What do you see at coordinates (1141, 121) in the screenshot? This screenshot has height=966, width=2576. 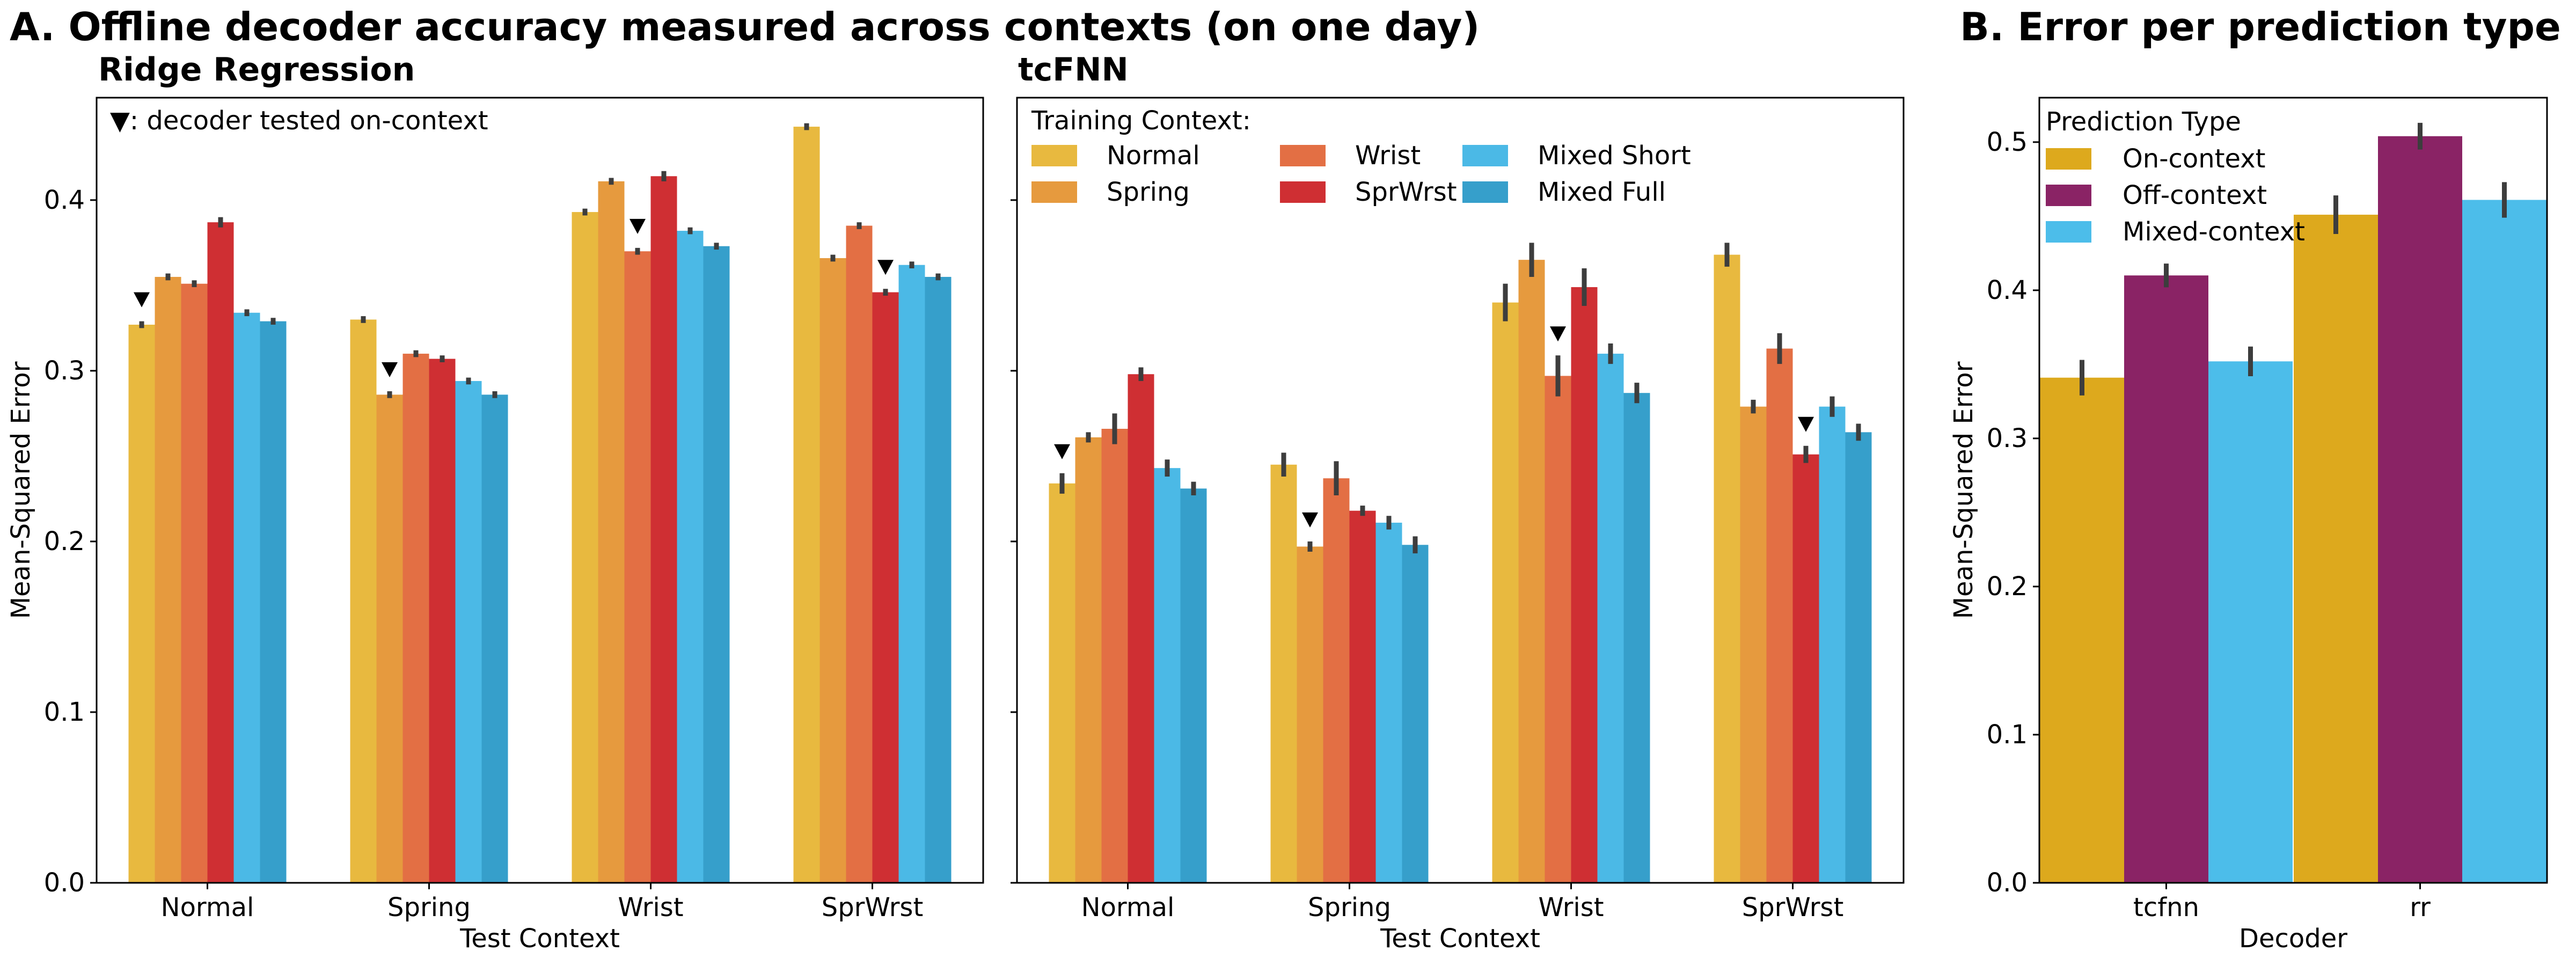 I see `training-context-legend-title: Training Context:` at bounding box center [1141, 121].